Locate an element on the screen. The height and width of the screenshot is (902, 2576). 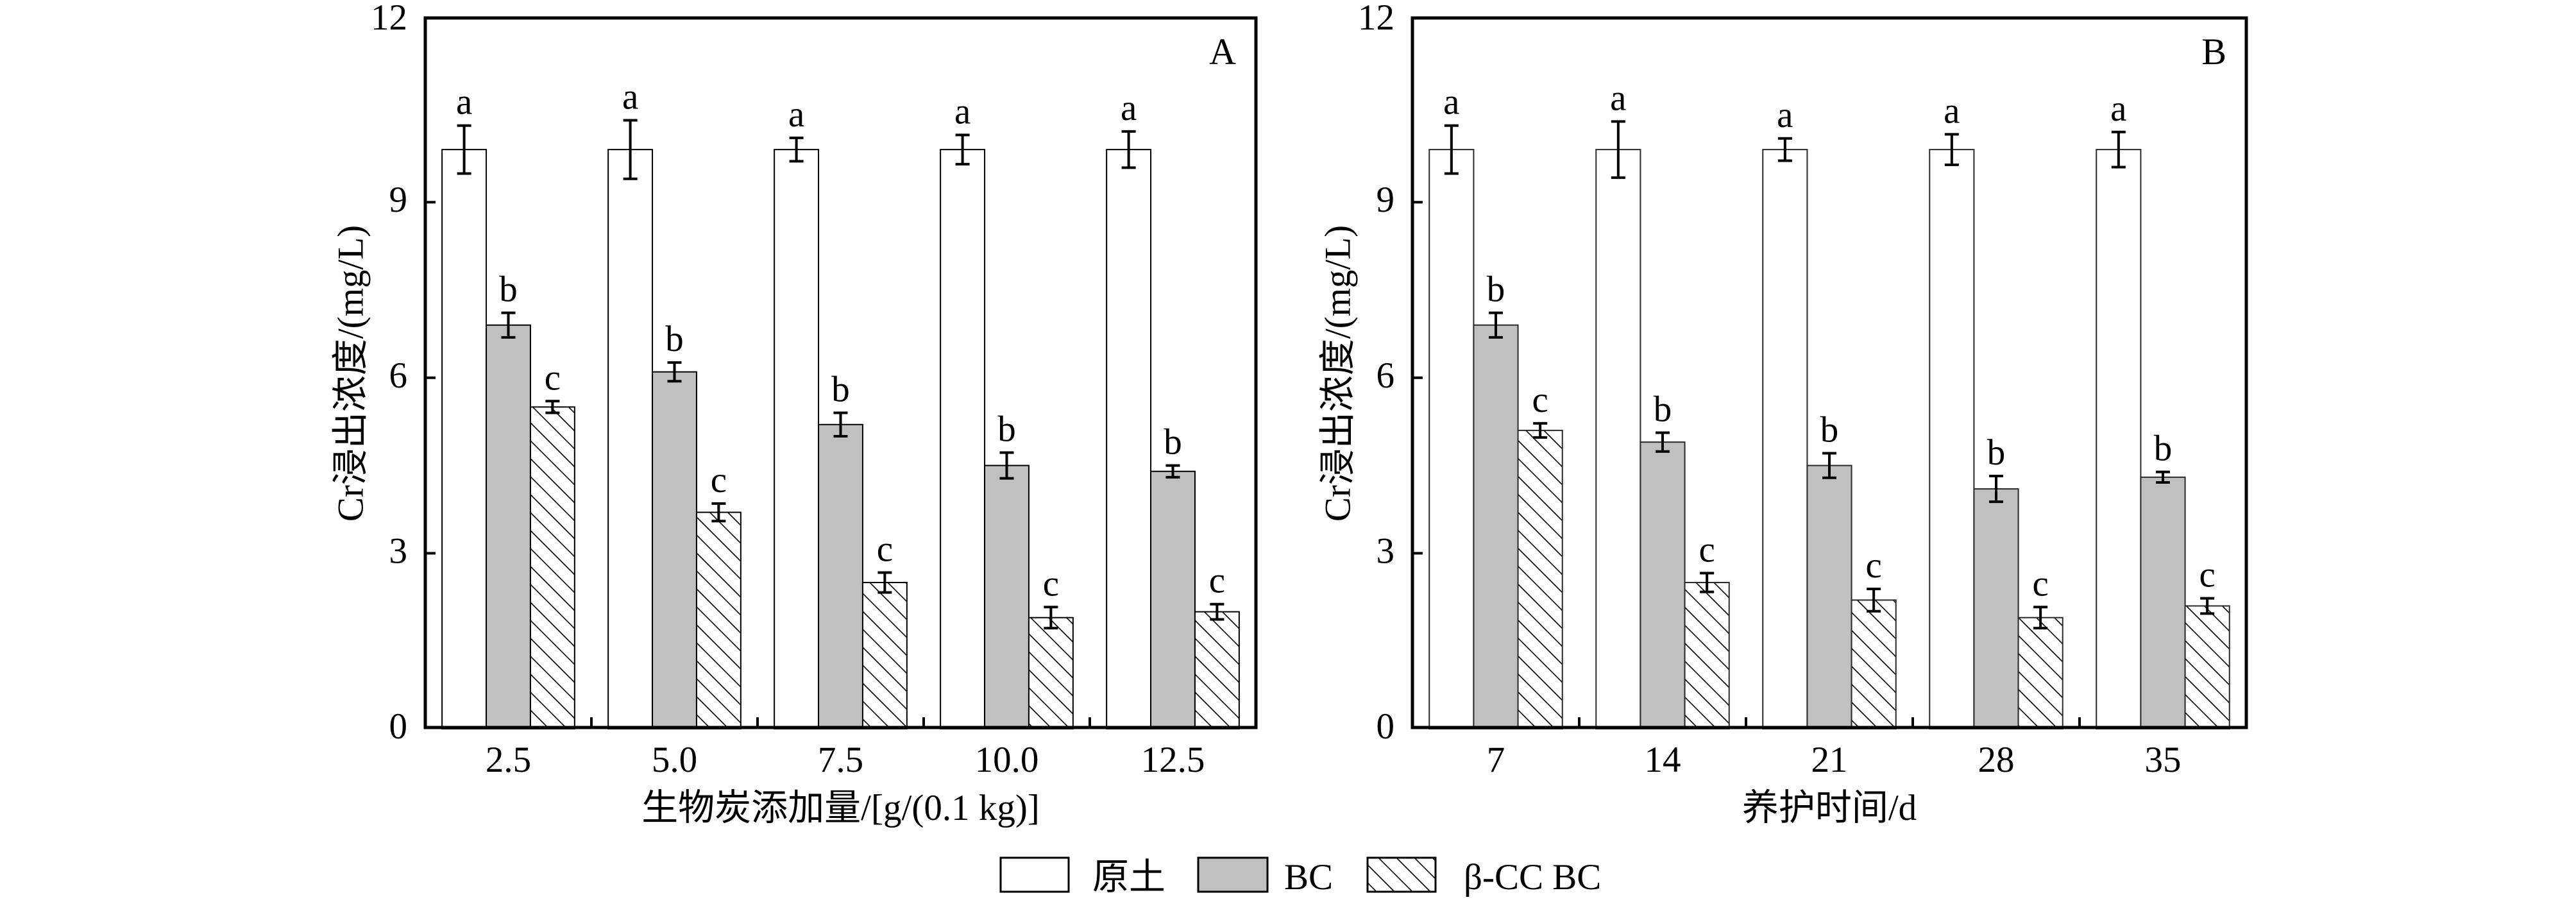
x-axis-title: 养护时间/d is located at coordinates (1829, 808).